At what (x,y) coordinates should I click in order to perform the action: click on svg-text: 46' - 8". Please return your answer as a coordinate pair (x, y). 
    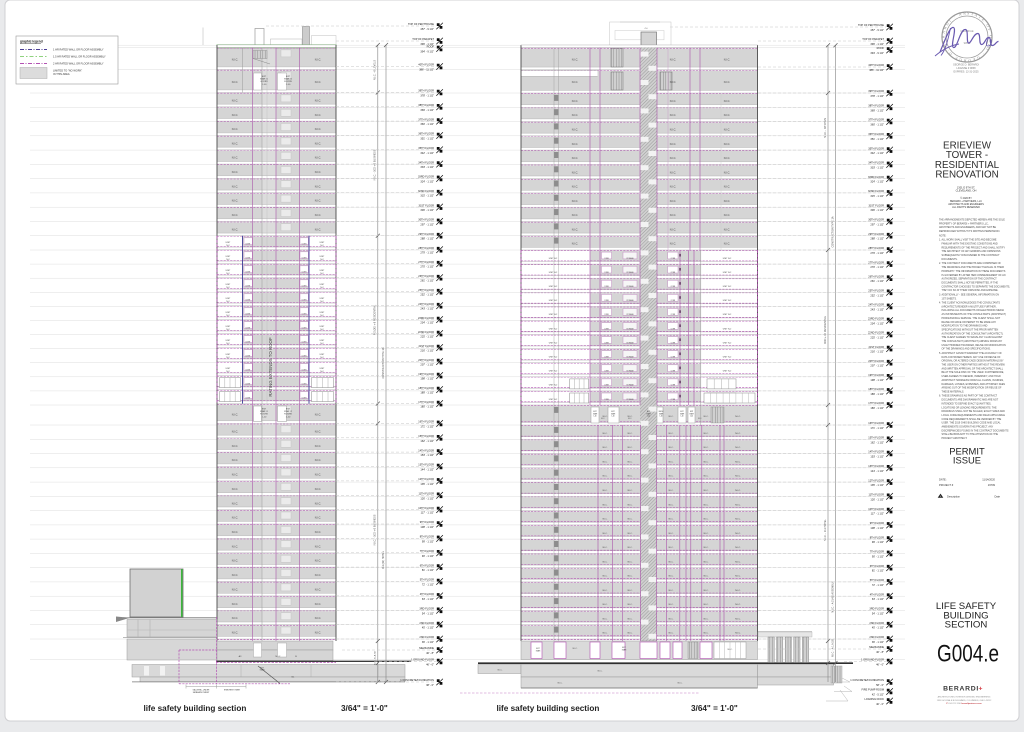
    Looking at the image, I should click on (430, 653).